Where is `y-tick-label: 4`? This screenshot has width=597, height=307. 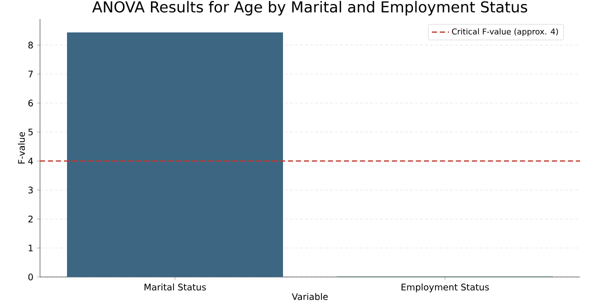
y-tick-label: 4 is located at coordinates (30, 161).